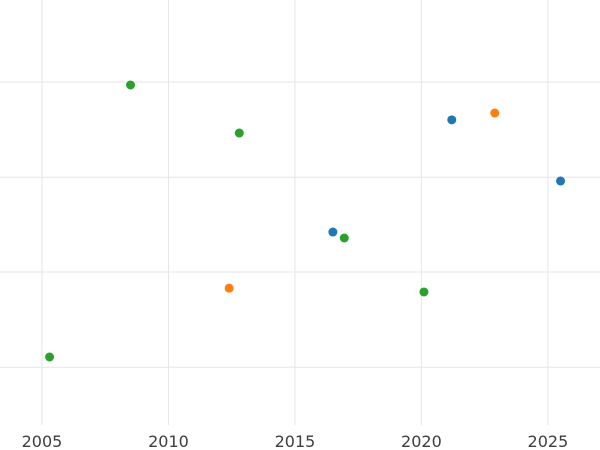  What do you see at coordinates (295, 441) in the screenshot?
I see `x-tick-label: 2015` at bounding box center [295, 441].